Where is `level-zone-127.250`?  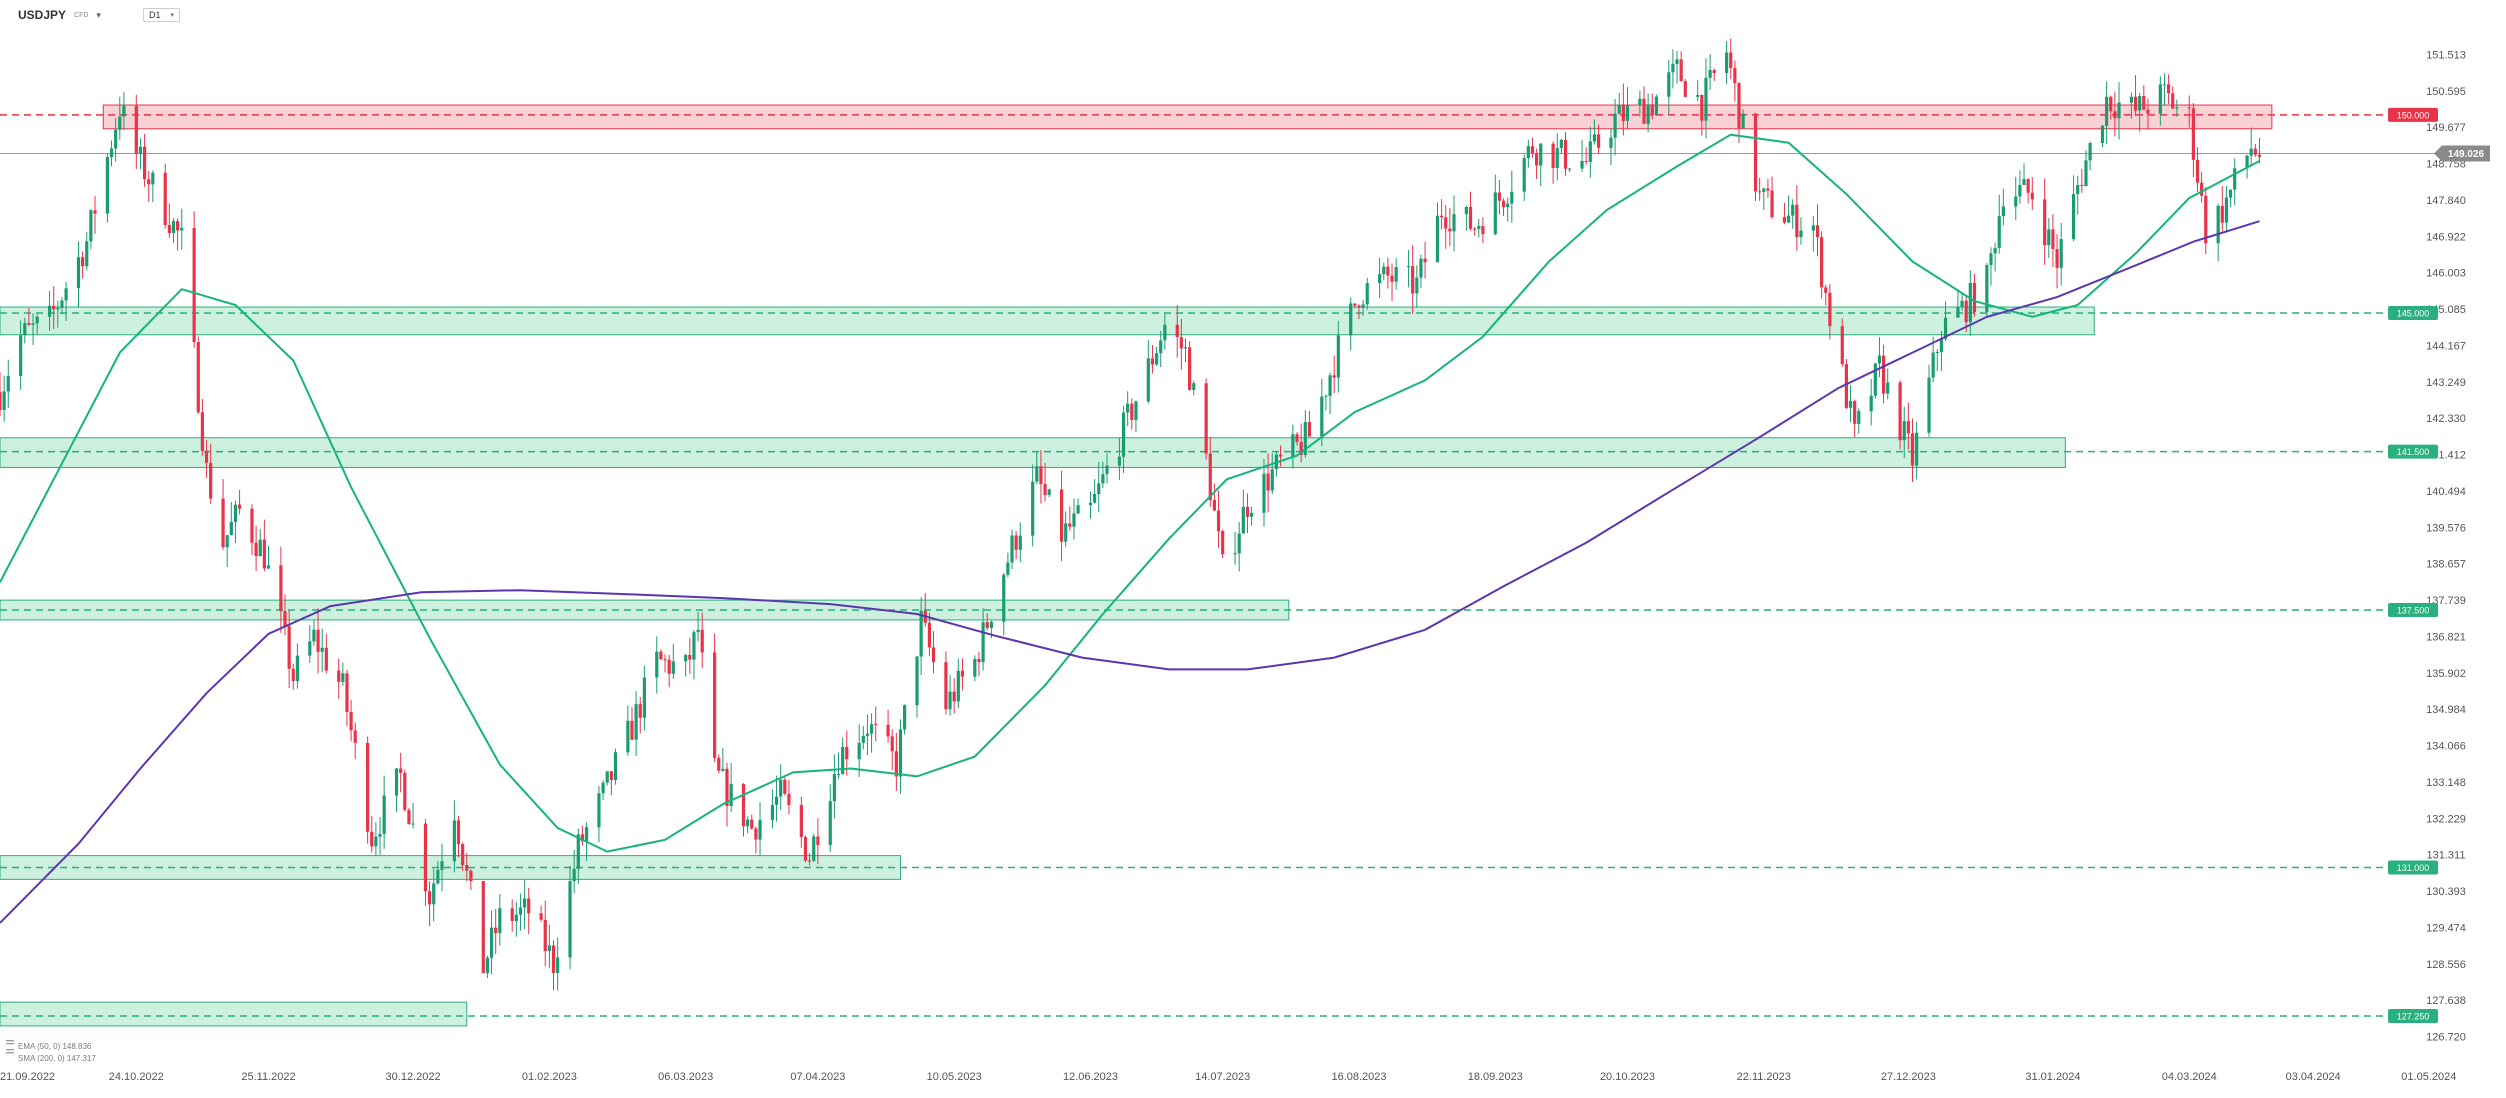 level-zone-127.250 is located at coordinates (234, 1014).